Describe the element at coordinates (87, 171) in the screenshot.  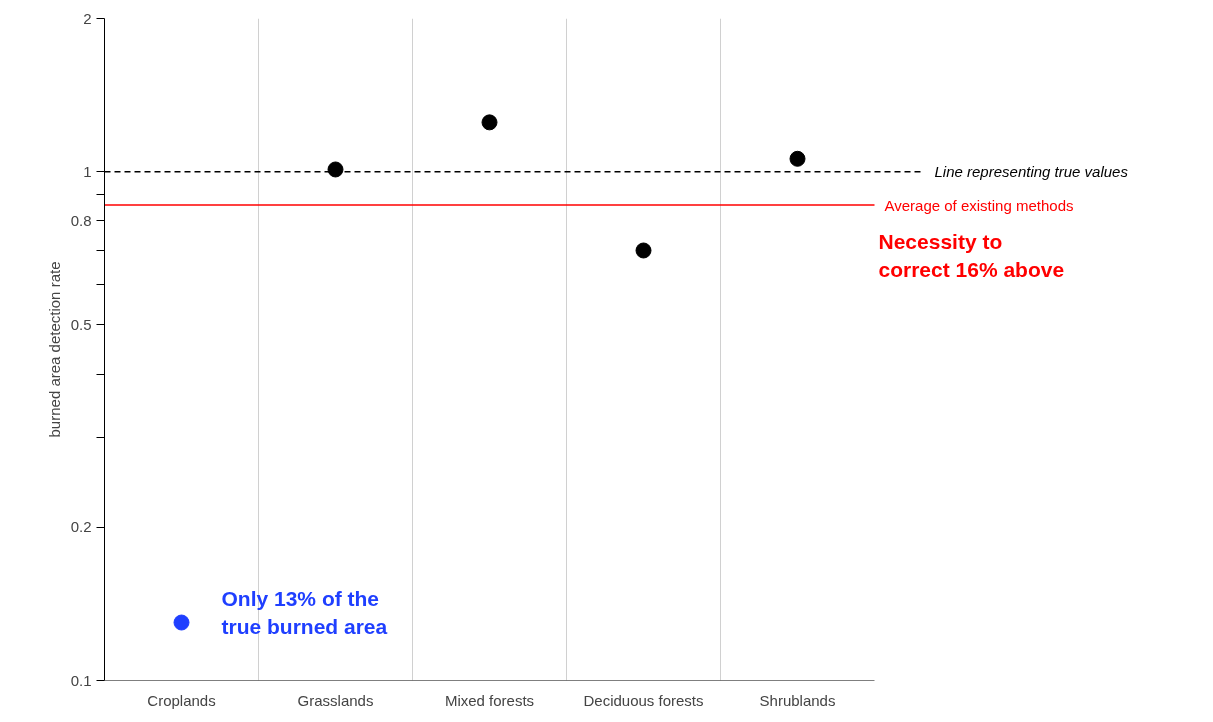
I see `y-tick-label: 1` at that location.